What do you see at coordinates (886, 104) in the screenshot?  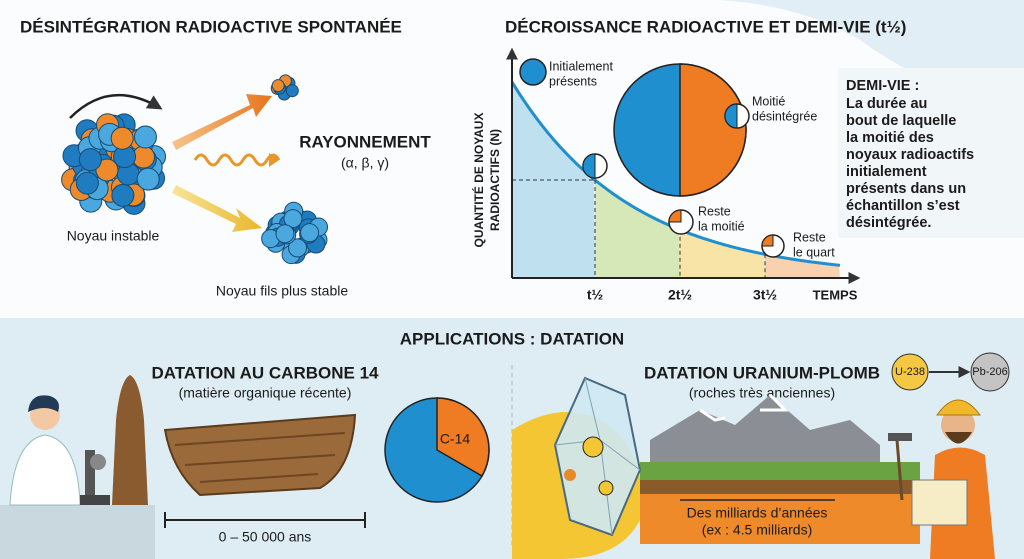 I see `definition-line: La durée au` at bounding box center [886, 104].